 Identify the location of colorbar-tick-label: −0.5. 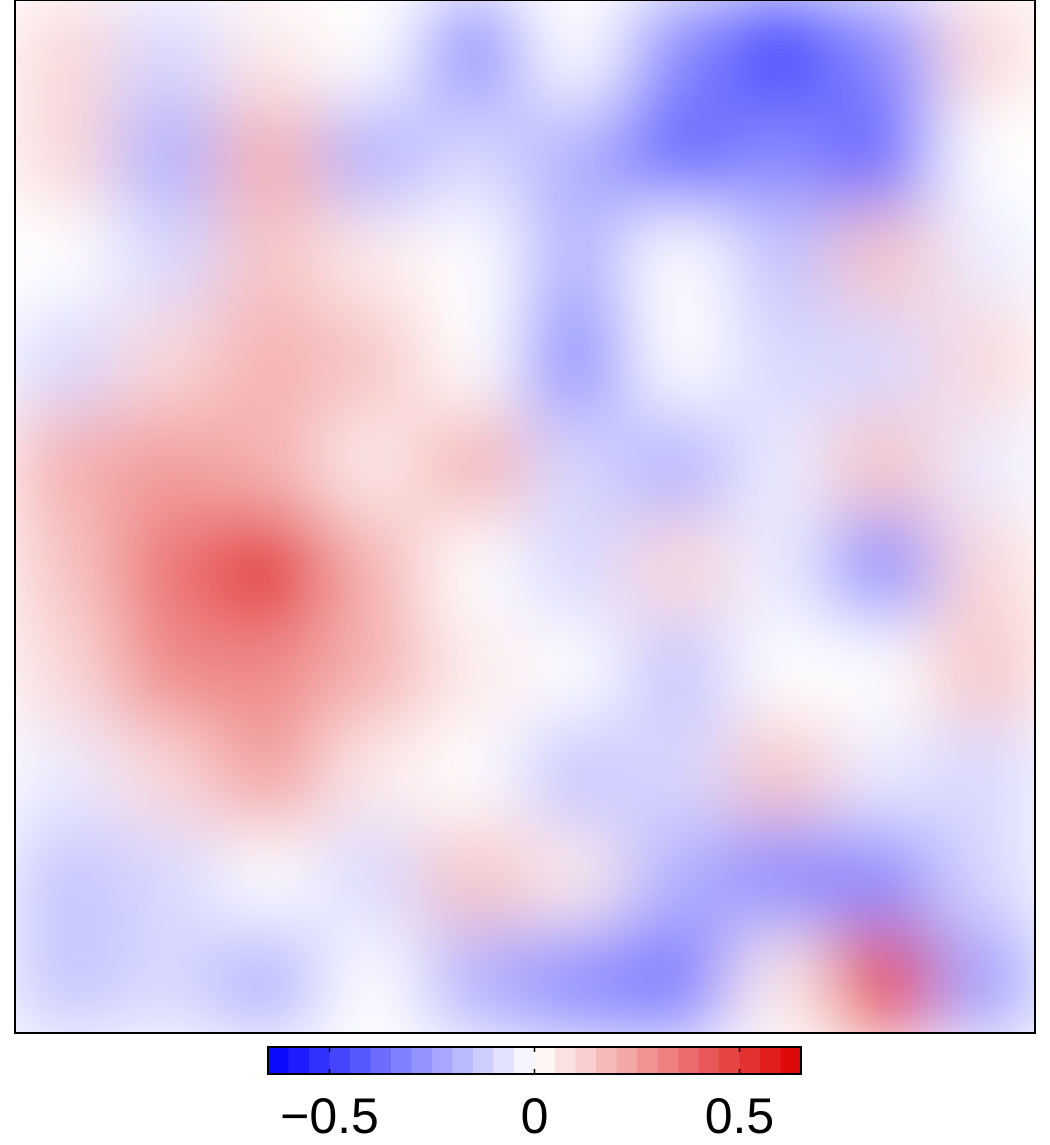
(329, 1116).